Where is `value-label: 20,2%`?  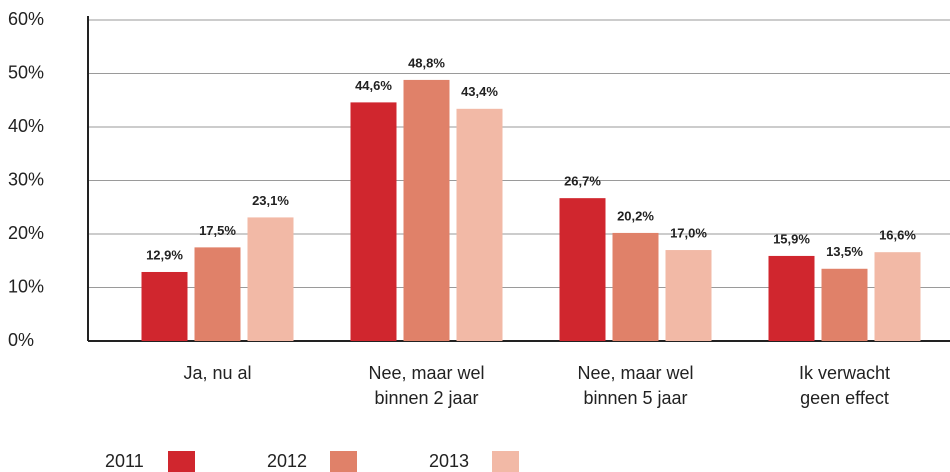 value-label: 20,2% is located at coordinates (635, 215).